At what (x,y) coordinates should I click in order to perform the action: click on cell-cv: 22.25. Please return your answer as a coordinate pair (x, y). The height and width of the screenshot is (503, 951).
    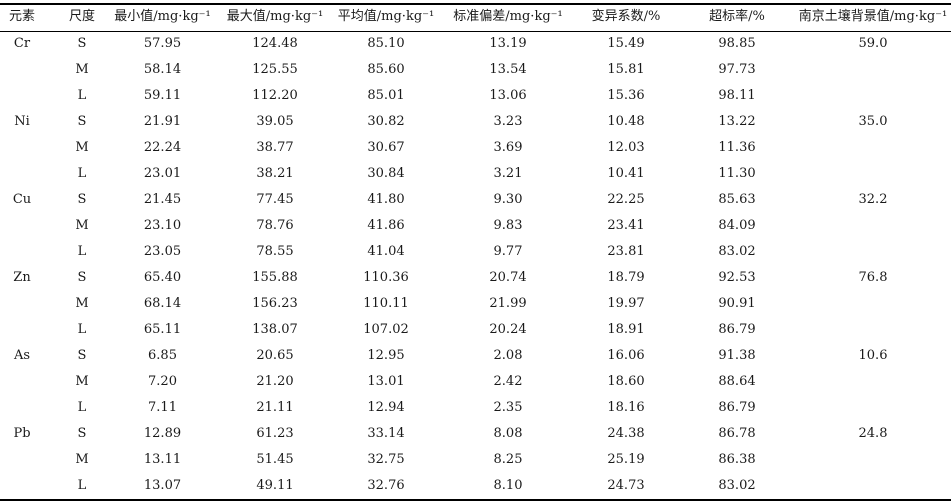
    Looking at the image, I should click on (626, 199).